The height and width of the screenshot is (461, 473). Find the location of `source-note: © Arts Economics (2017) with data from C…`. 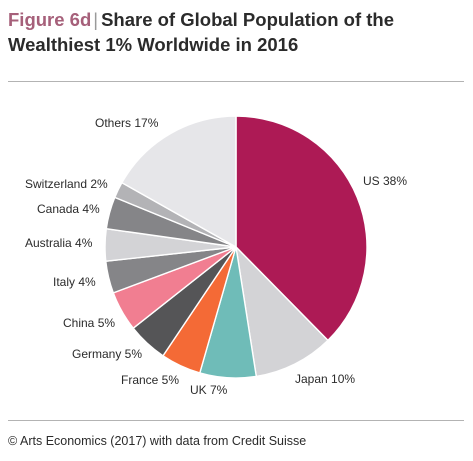

source-note: © Arts Economics (2017) with data from C… is located at coordinates (157, 441).